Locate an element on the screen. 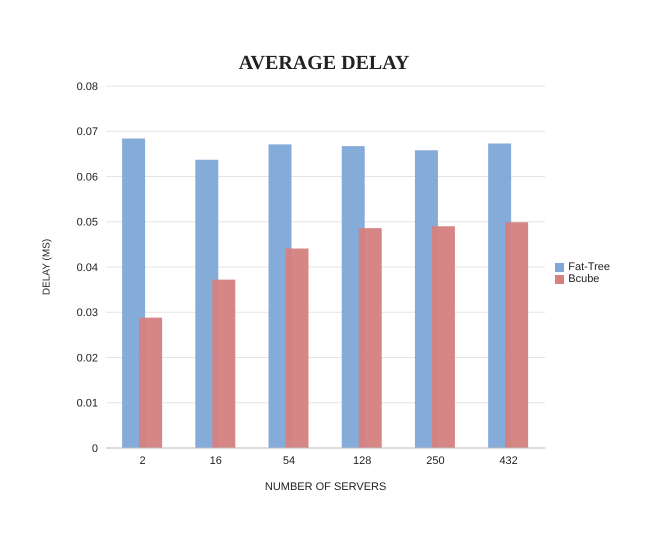  x-tick-label: 2 is located at coordinates (143, 460).